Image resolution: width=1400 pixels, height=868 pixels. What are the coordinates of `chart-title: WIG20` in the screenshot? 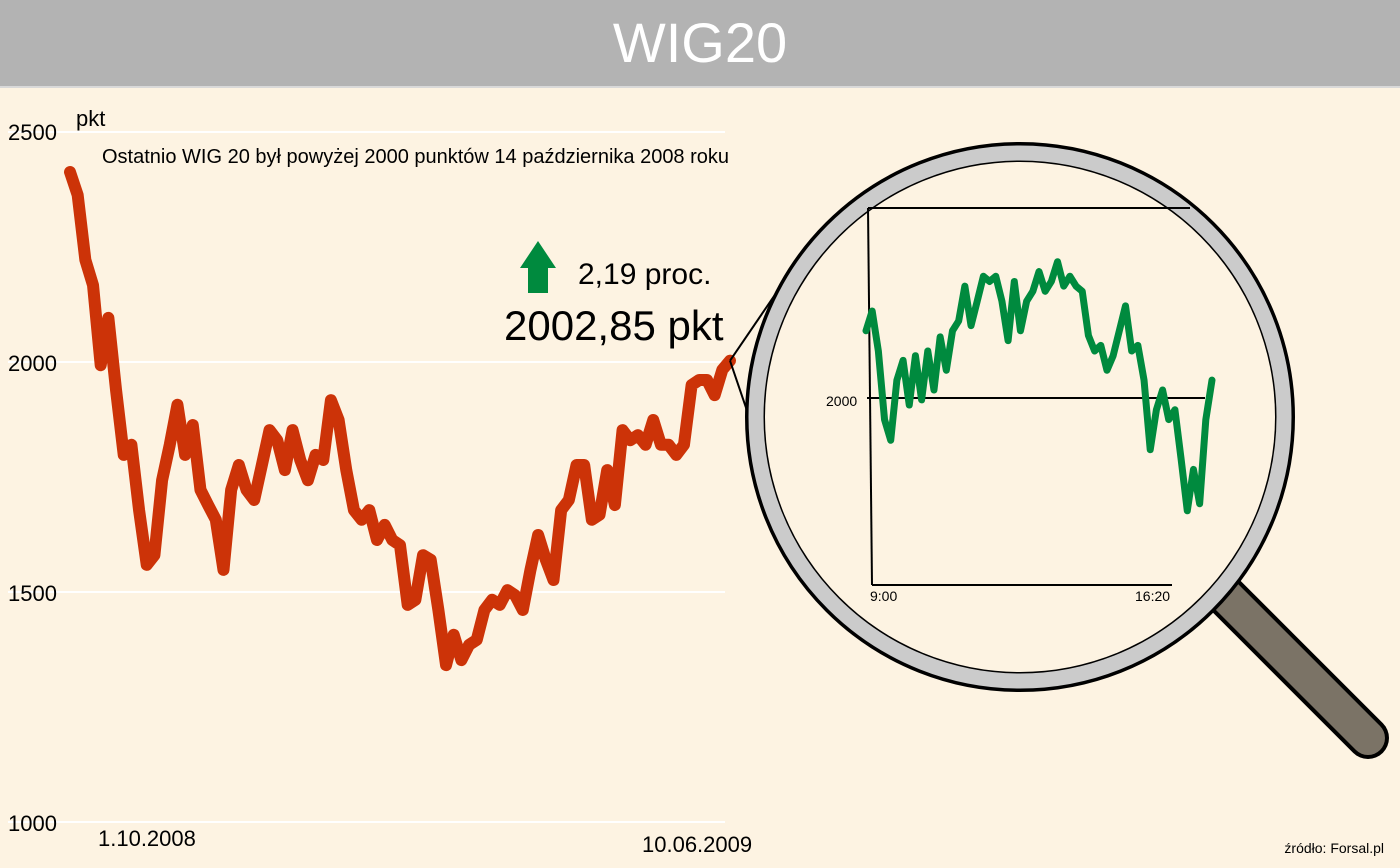 It's located at (700, 42).